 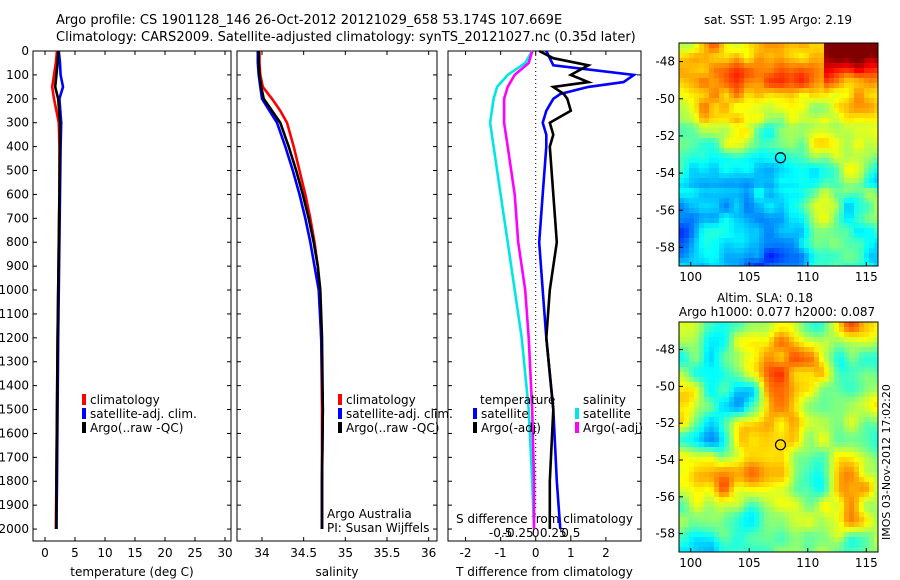 What do you see at coordinates (665, 173) in the screenshot?
I see `sat-sst-ytick-label: -54` at bounding box center [665, 173].